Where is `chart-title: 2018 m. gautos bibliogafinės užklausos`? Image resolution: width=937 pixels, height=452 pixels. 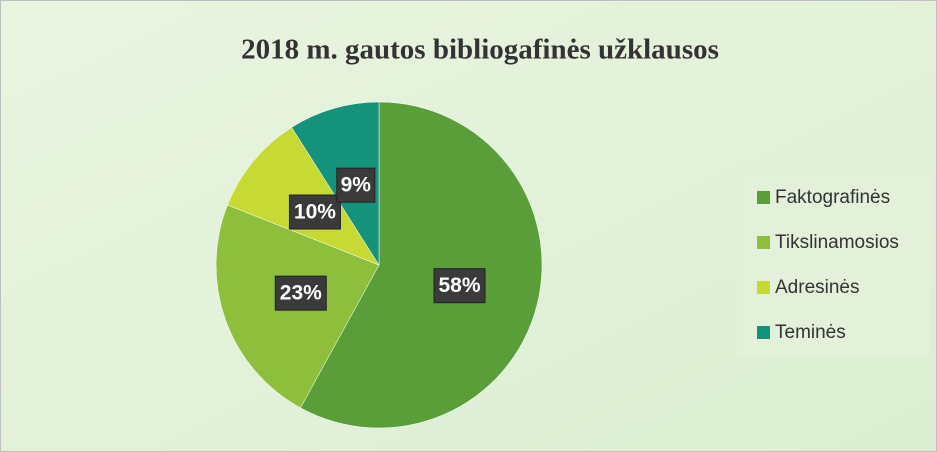
chart-title: 2018 m. gautos bibliogafinės užklausos is located at coordinates (480, 50).